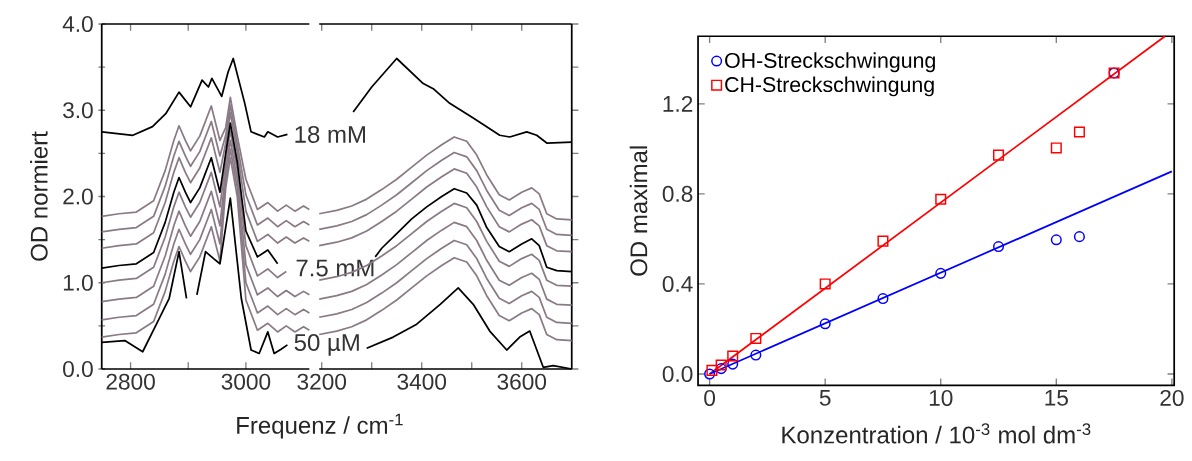 This screenshot has width=1192, height=461. What do you see at coordinates (78, 282) in the screenshot?
I see `y-tick-label: 1.0` at bounding box center [78, 282].